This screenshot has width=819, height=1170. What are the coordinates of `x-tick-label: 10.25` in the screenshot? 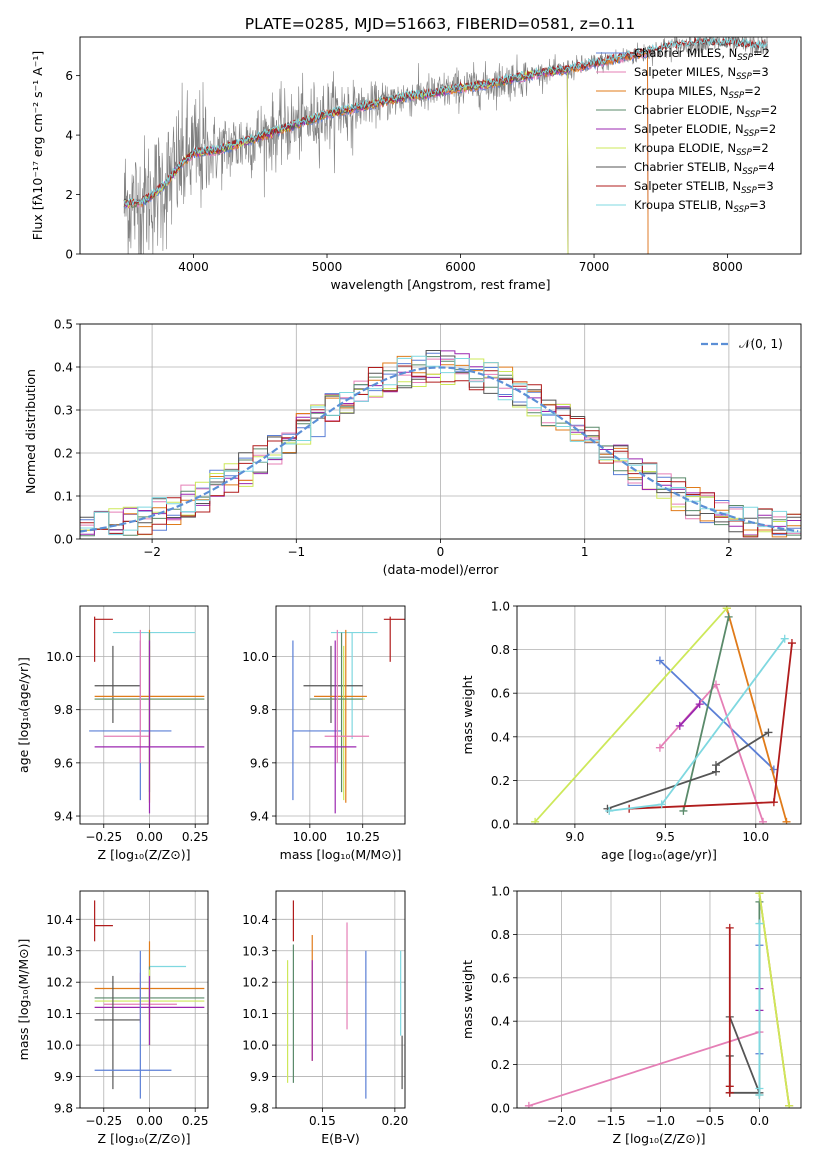 It's located at (363, 837).